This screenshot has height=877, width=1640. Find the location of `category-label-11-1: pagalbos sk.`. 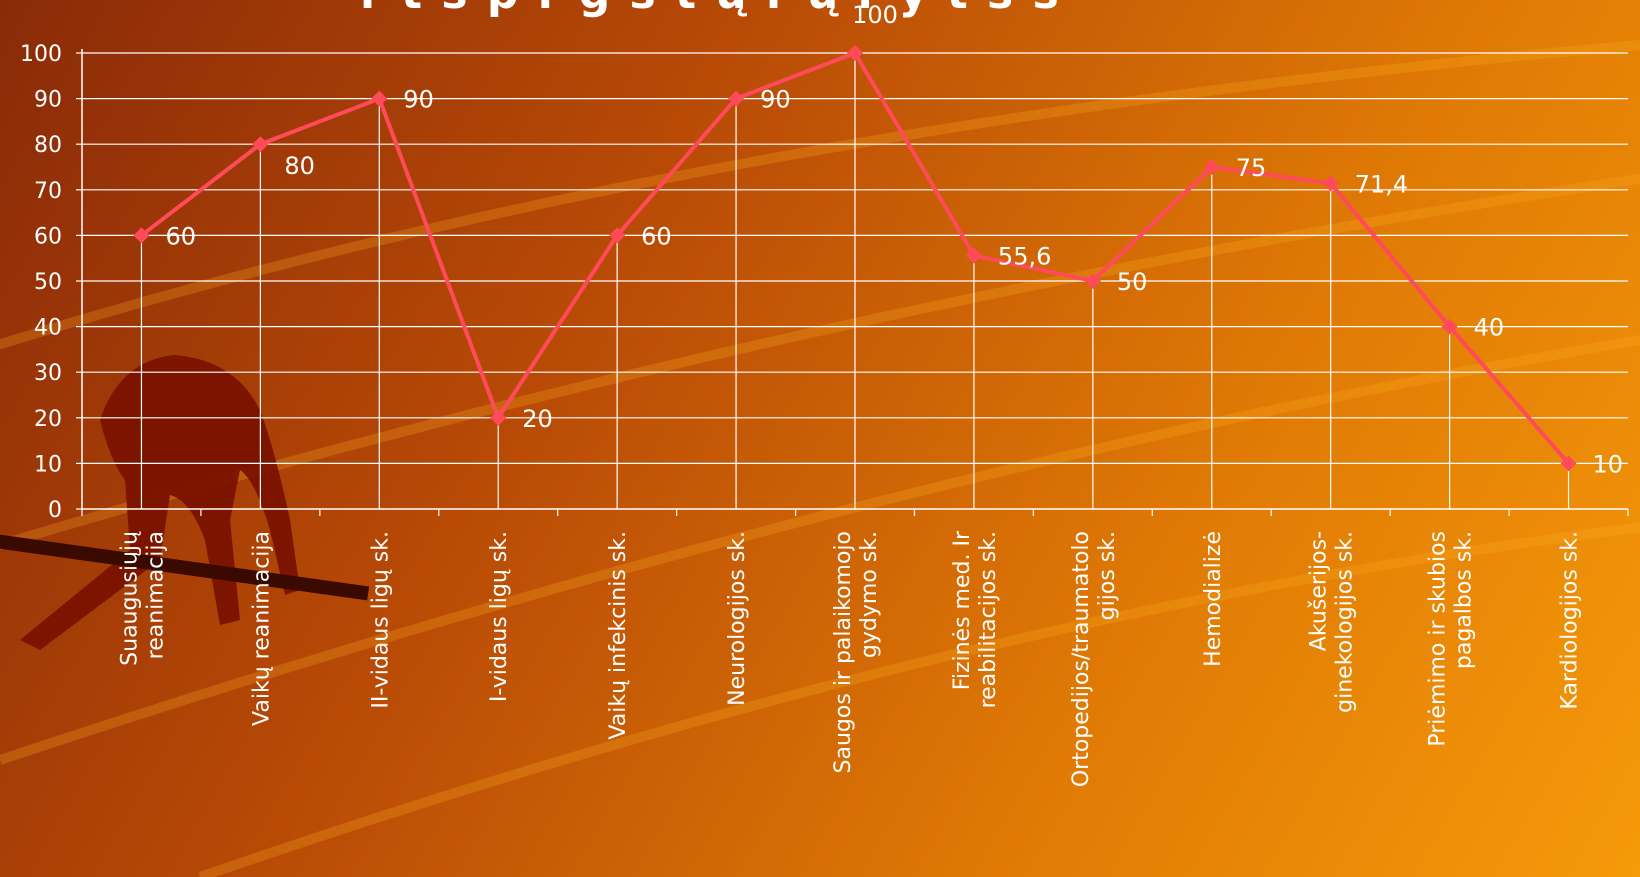

category-label-11-1: pagalbos sk. is located at coordinates (1464, 600).